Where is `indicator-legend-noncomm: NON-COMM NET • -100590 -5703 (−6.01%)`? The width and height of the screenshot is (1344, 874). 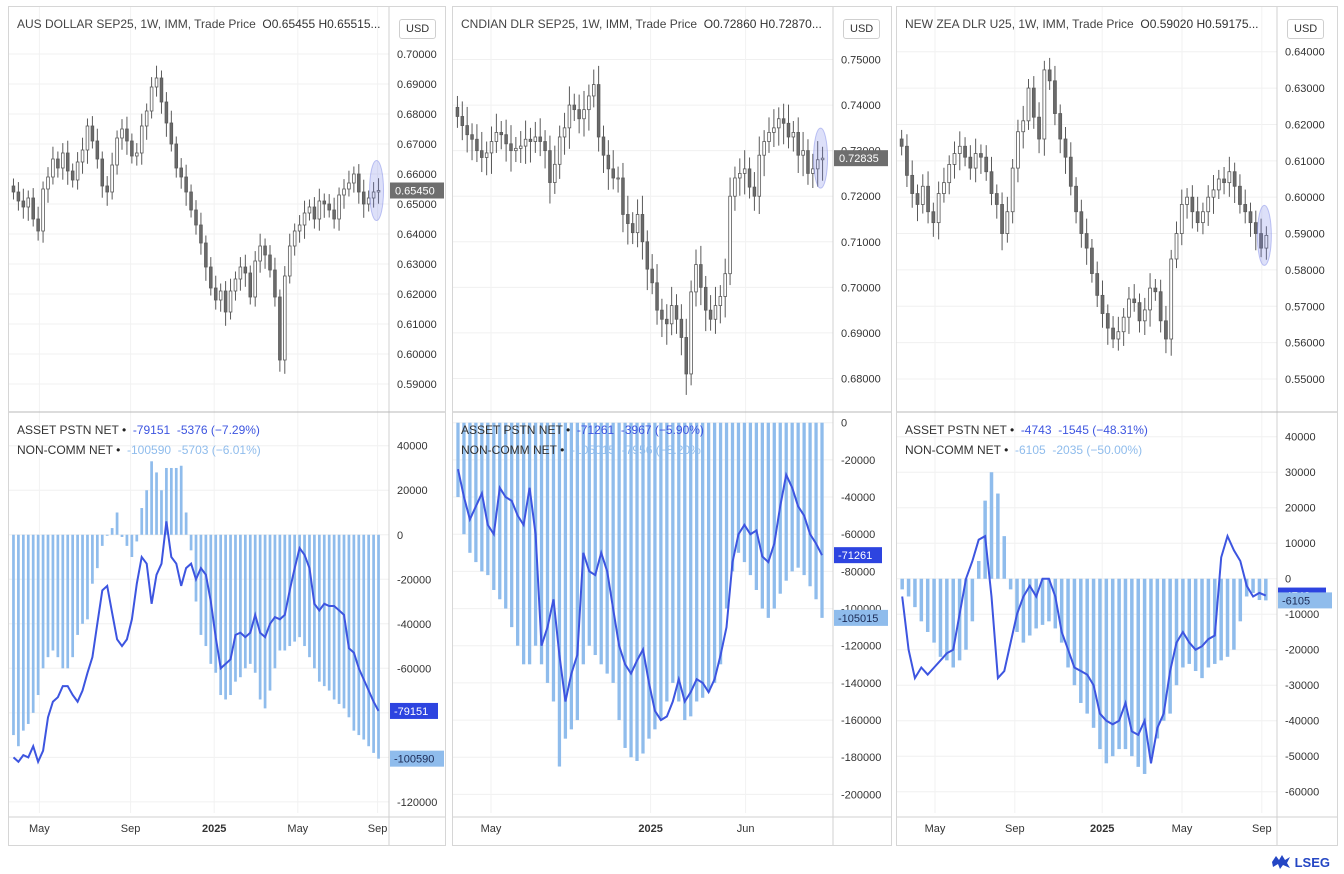 indicator-legend-noncomm: NON-COMM NET • -100590 -5703 (−6.01%) is located at coordinates (139, 450).